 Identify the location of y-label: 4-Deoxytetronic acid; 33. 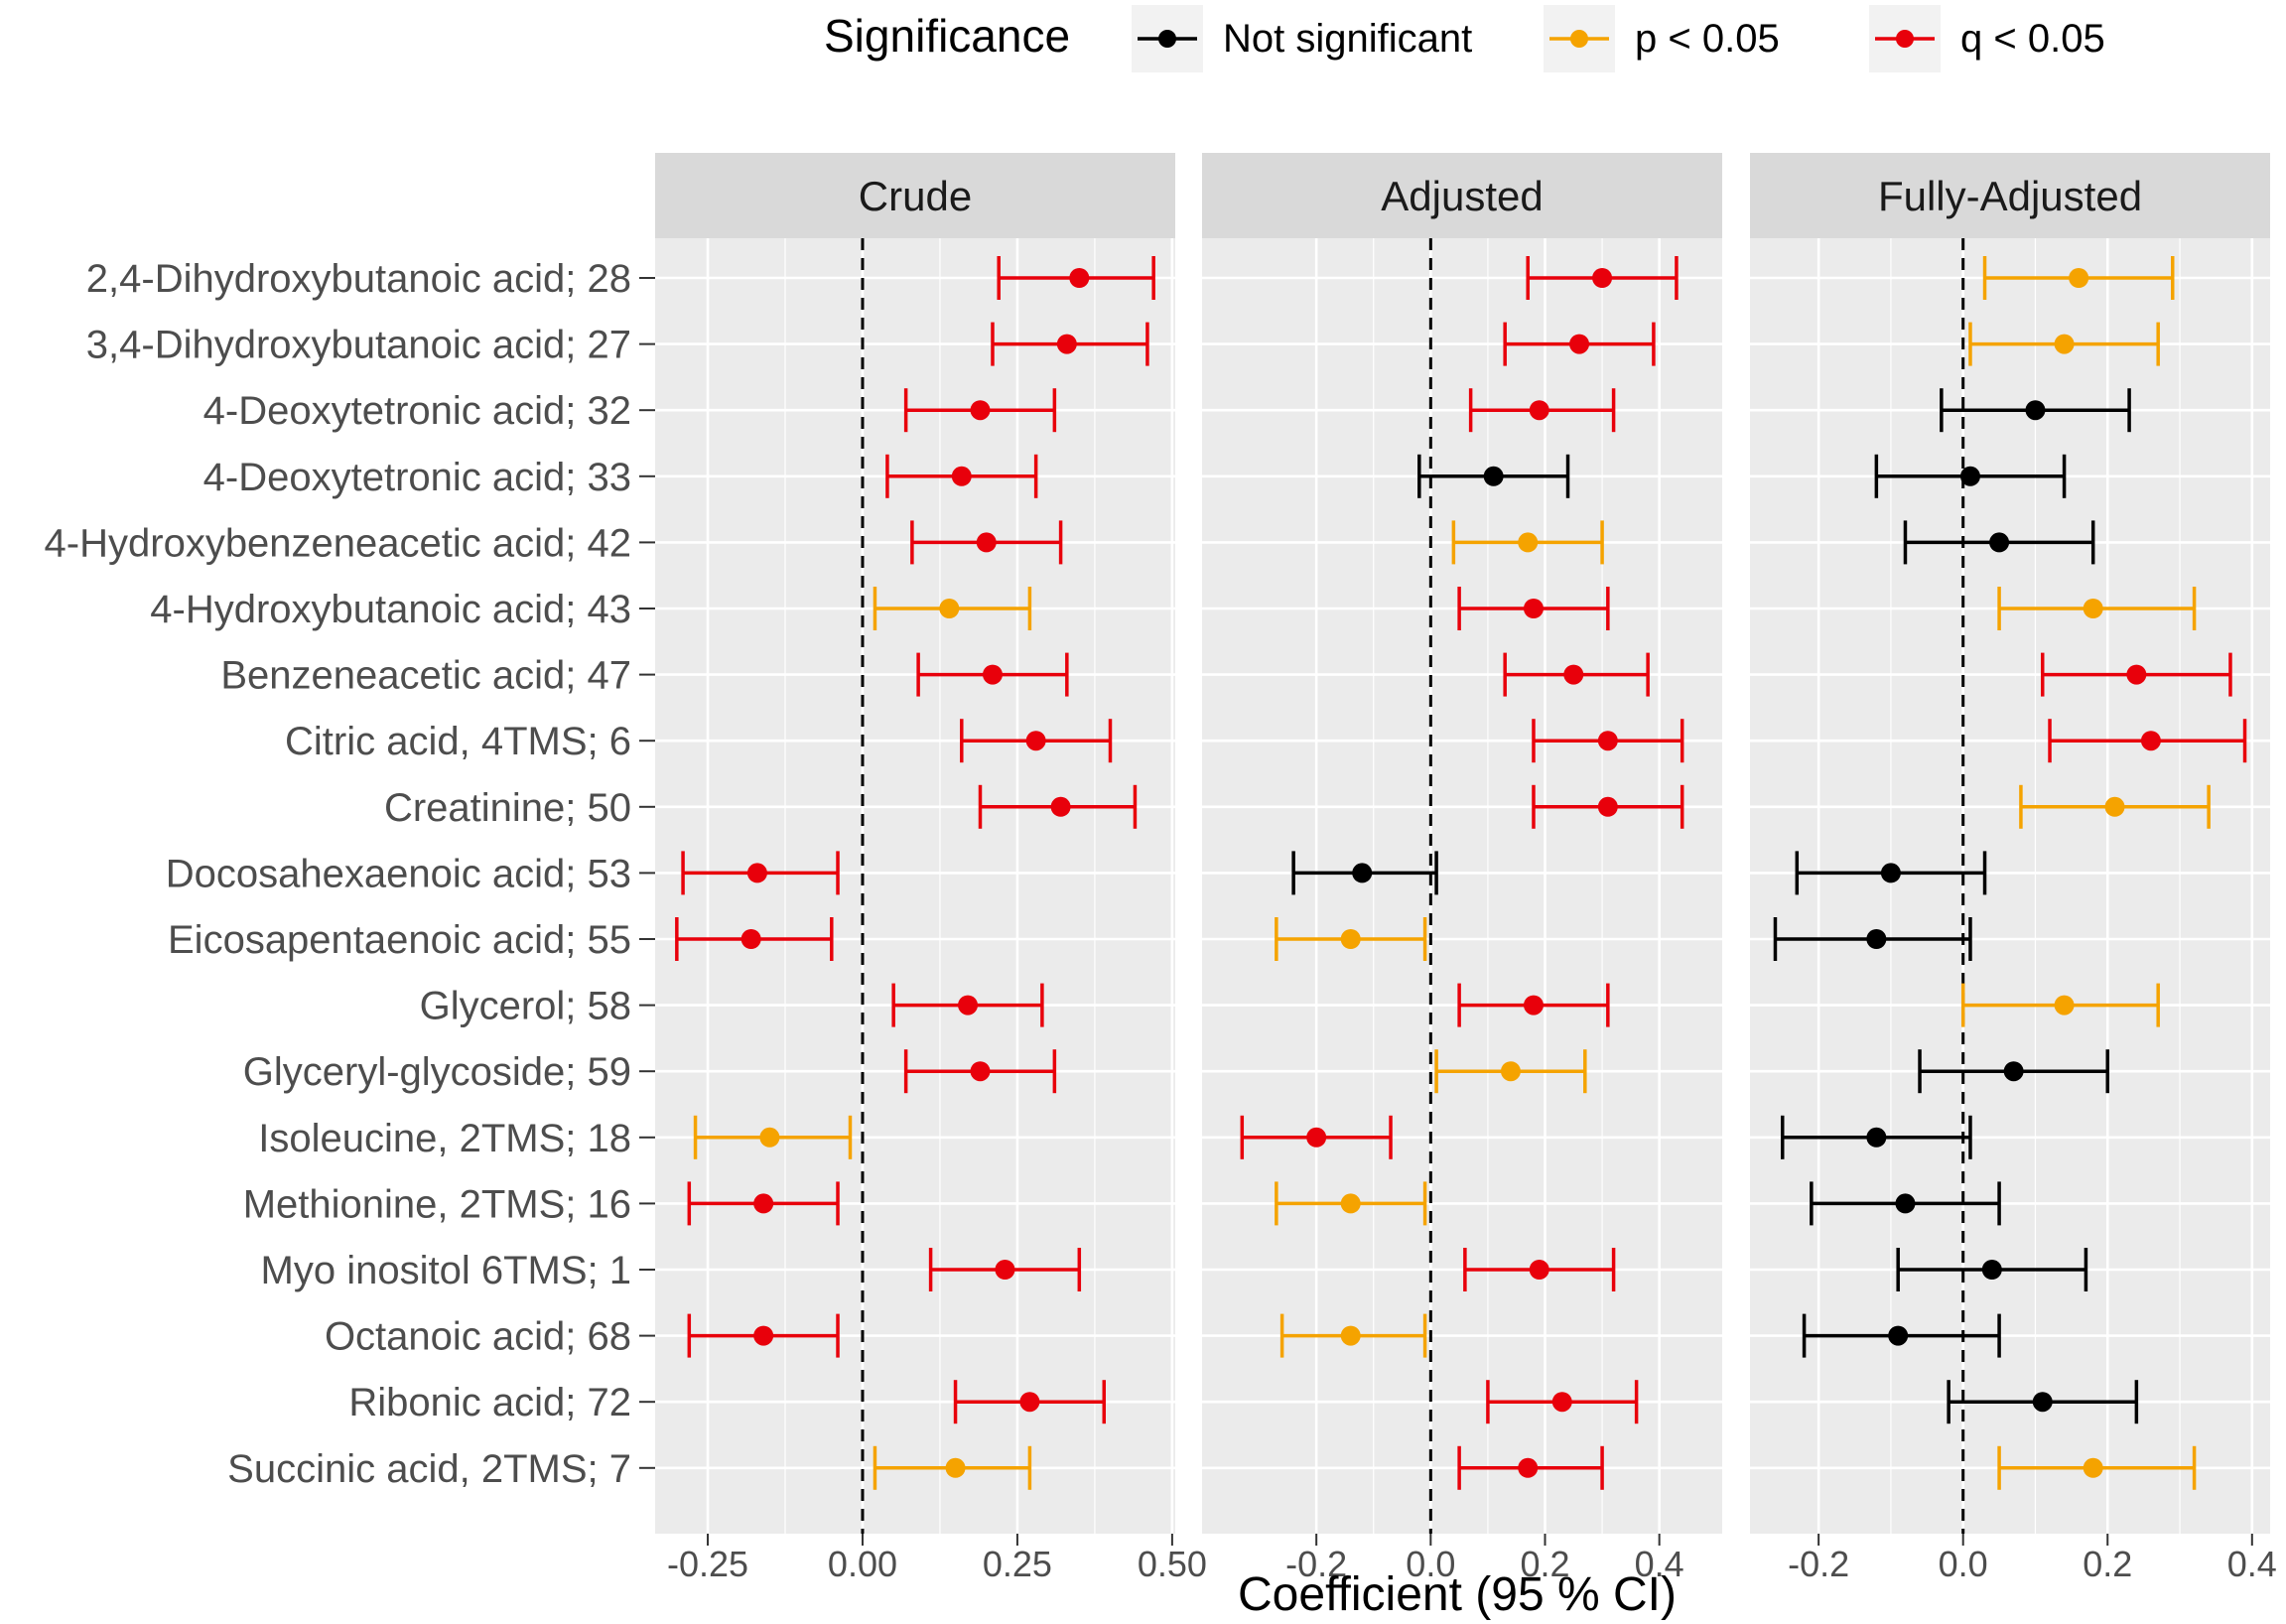
(417, 477).